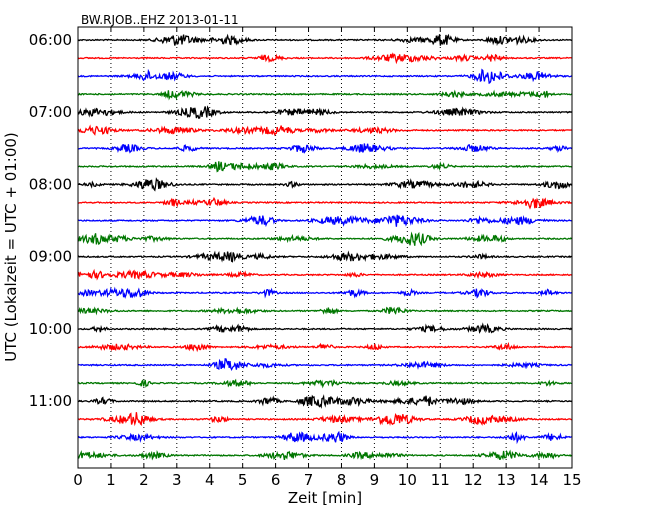 This screenshot has width=650, height=520. Describe the element at coordinates (111, 480) in the screenshot. I see `x-tick-label: 1` at that location.